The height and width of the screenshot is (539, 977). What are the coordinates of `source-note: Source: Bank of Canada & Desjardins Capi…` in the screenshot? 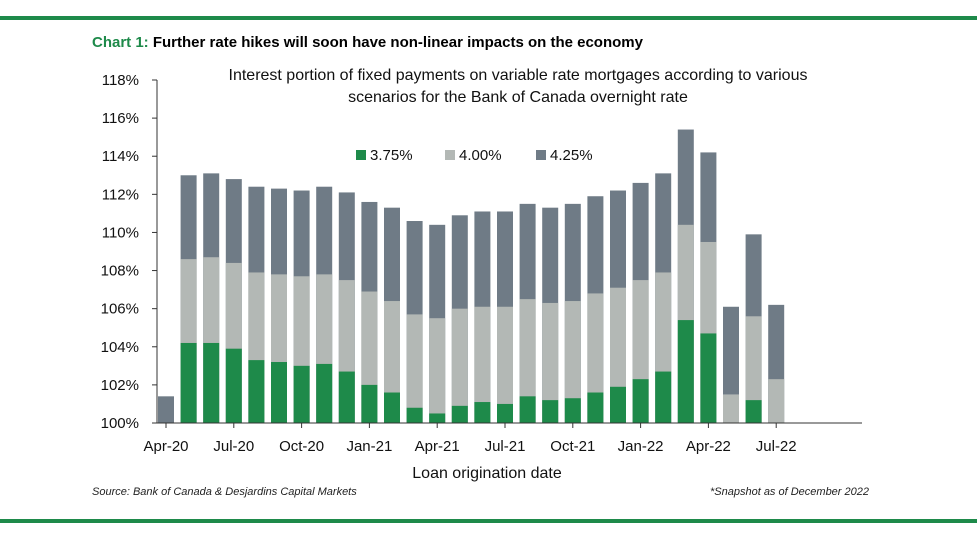 It's located at (224, 492).